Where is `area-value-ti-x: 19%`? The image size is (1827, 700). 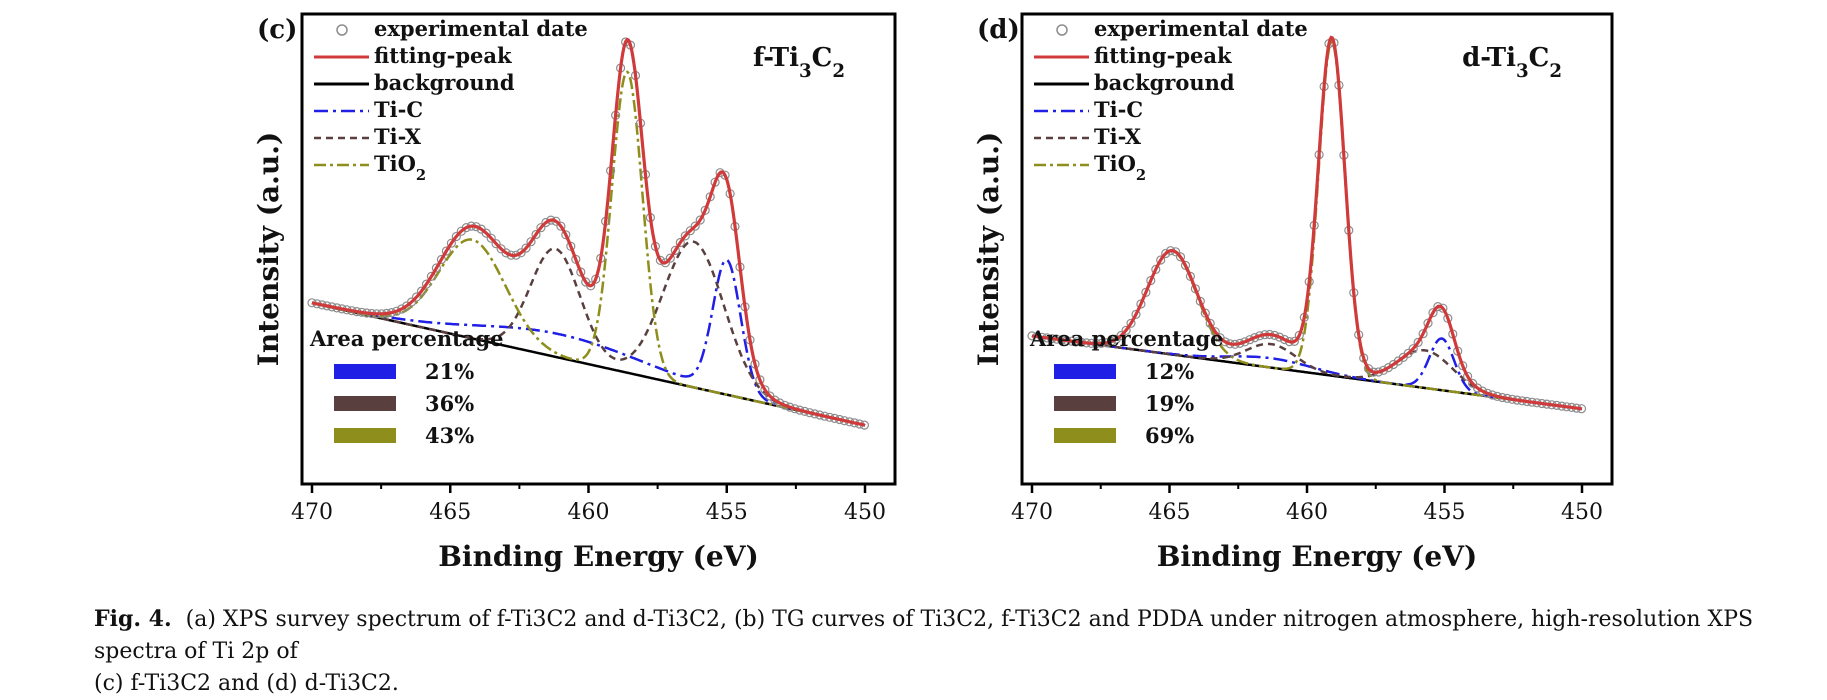
area-value-ti-x: 19% is located at coordinates (1169, 403).